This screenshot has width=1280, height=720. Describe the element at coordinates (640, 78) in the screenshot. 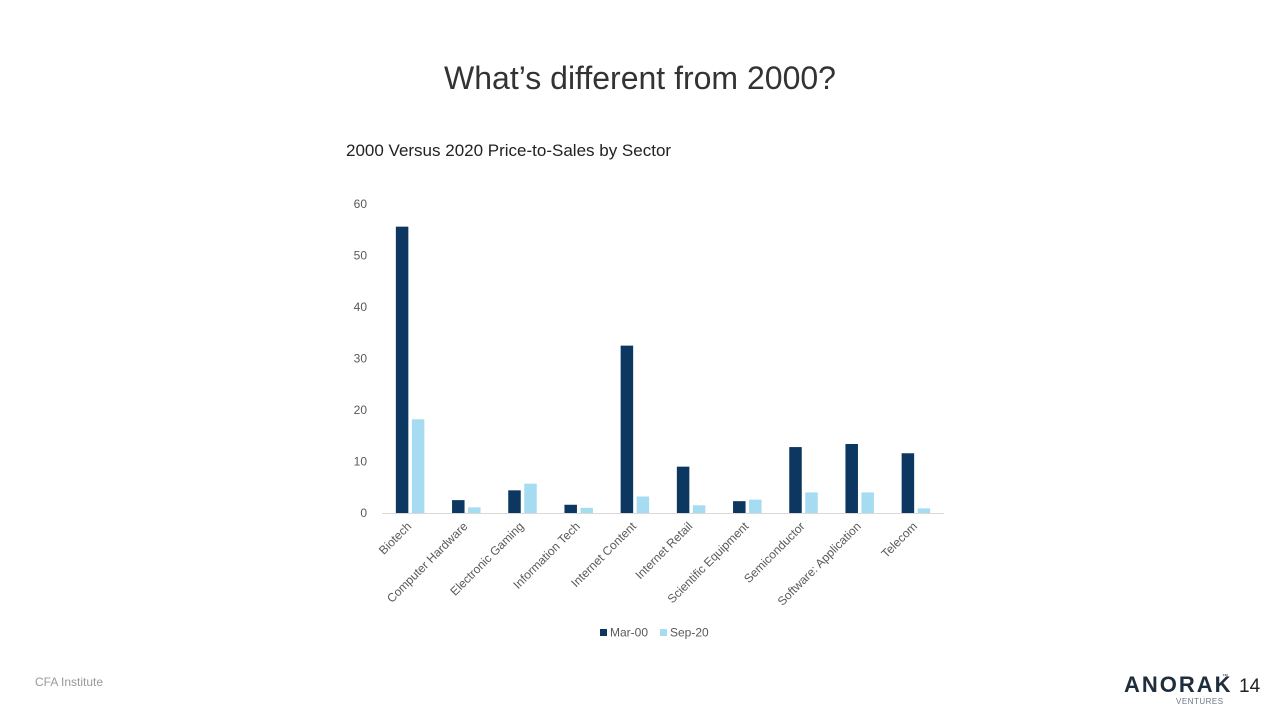

I see `slide-title: What’s different from 2000?` at that location.